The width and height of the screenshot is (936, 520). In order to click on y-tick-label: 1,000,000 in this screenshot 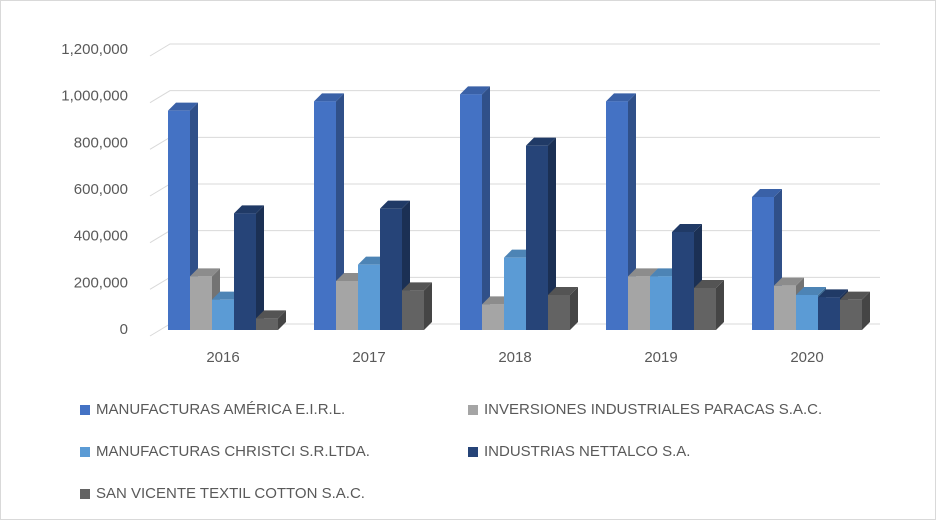, I will do `click(94, 96)`.